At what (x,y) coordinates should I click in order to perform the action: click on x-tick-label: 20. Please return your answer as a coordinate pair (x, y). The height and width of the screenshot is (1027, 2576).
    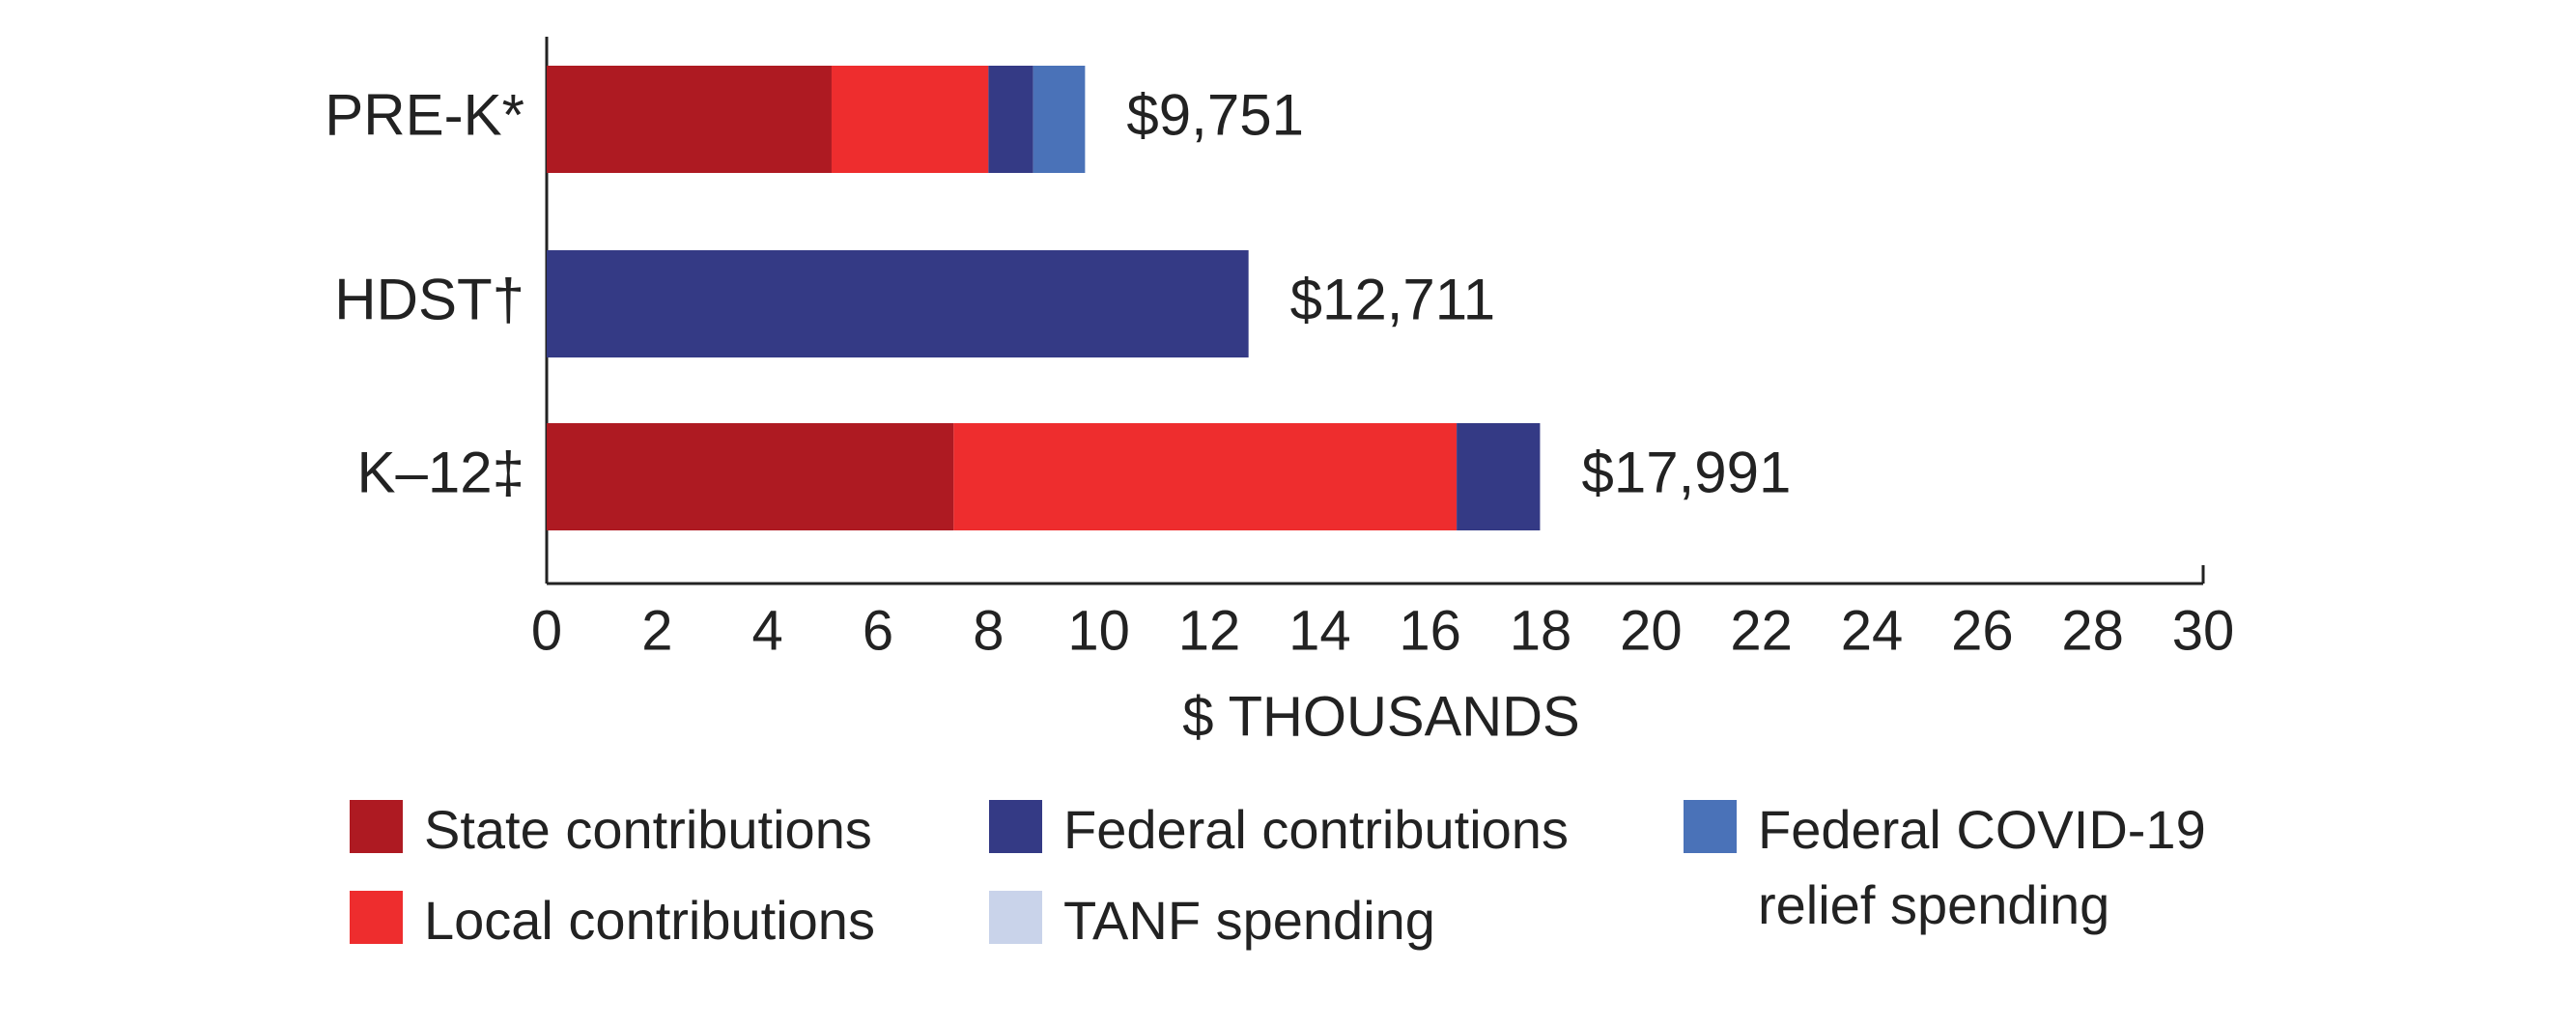
    Looking at the image, I should click on (1651, 630).